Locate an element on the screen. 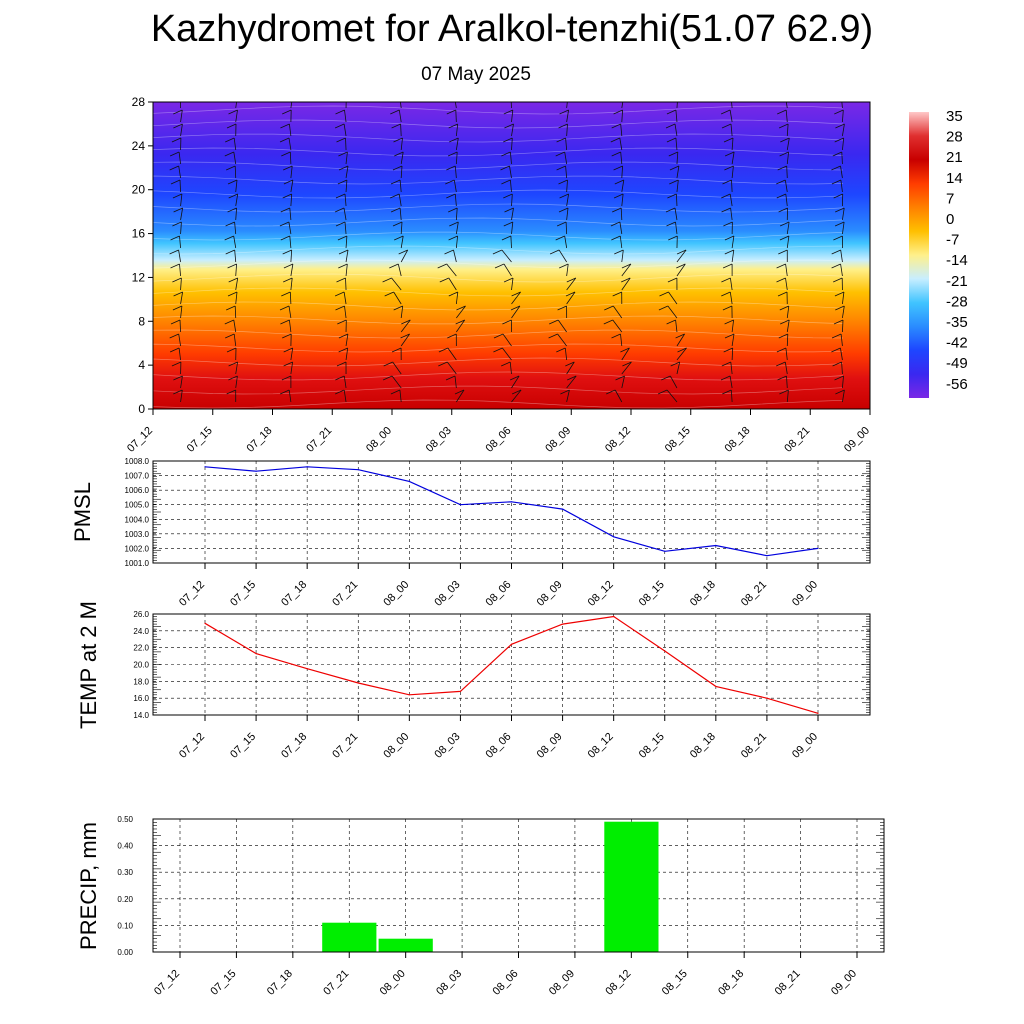 Image resolution: width=1024 pixels, height=1024 pixels. colorbar: 35 28 21 14 7 0 -7 -14 -21 -28 -35 -42 -49 -56 is located at coordinates (938, 253).